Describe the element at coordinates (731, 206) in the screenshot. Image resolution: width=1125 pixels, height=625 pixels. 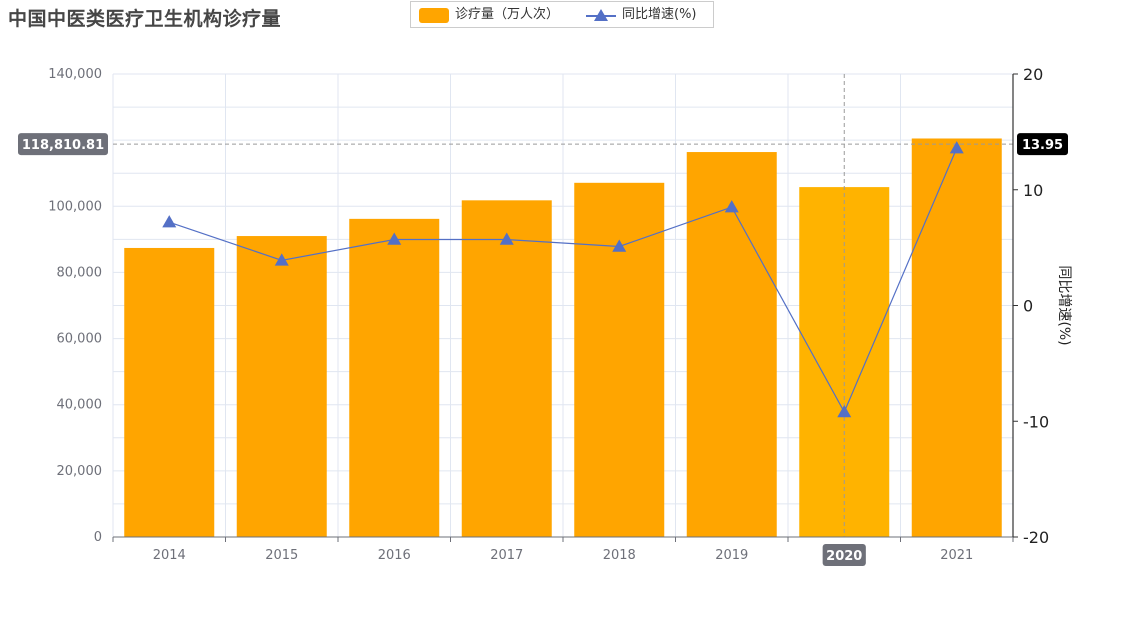
I see `growth-point-2019` at that location.